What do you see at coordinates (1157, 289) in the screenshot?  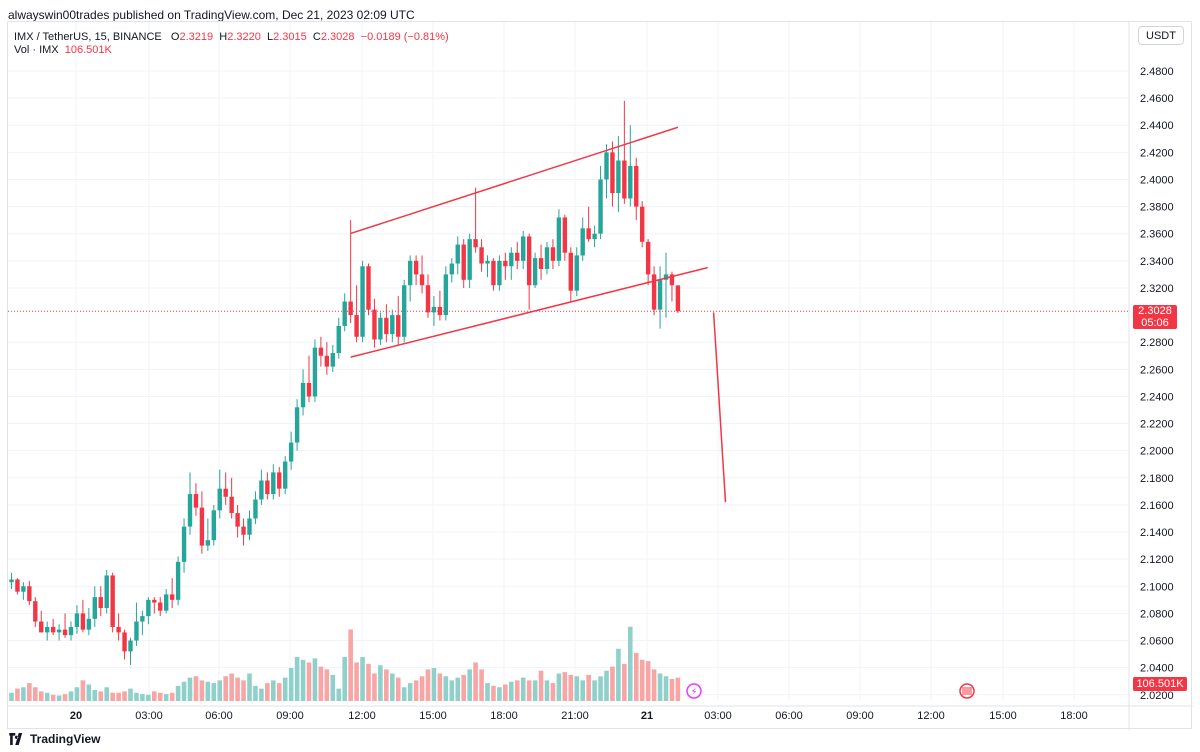 I see `y-tick-label: 2.3200` at bounding box center [1157, 289].